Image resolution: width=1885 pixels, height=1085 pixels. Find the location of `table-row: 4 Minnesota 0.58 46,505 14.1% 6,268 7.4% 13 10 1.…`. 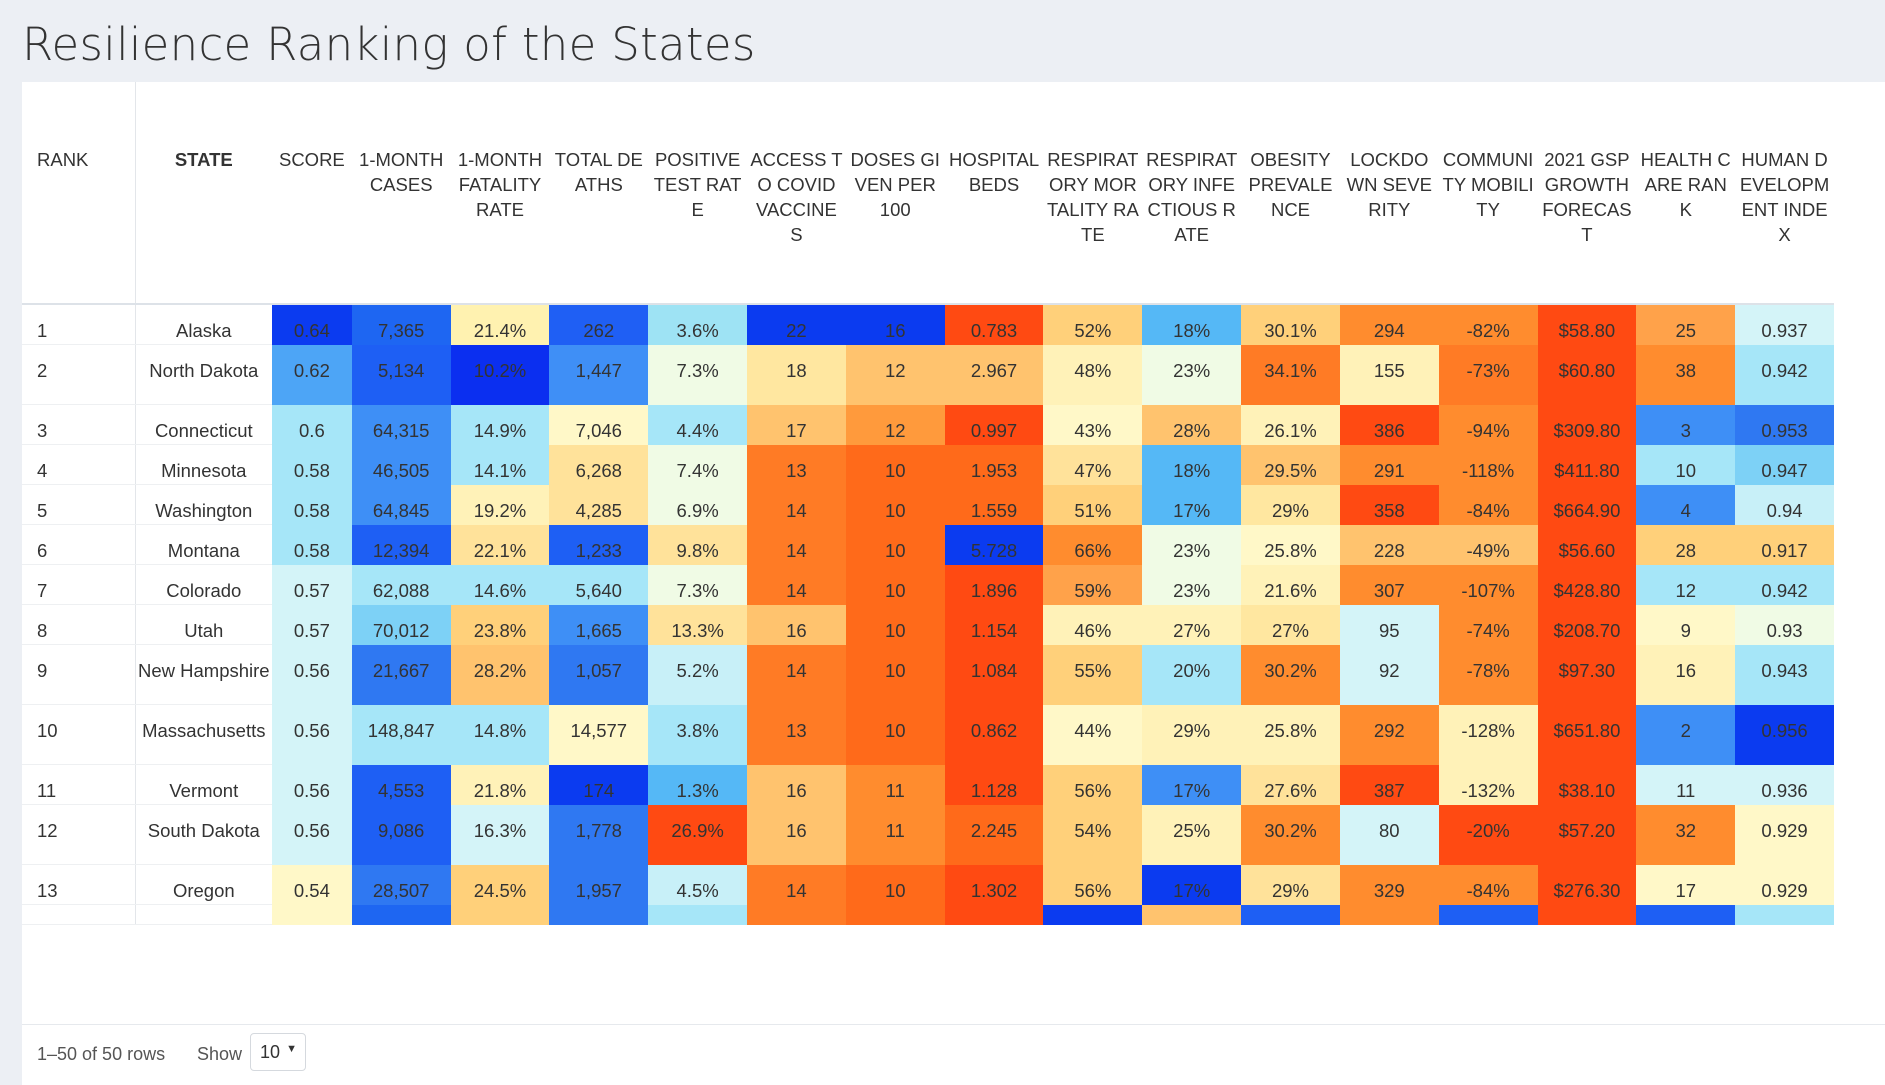

table-row: 4 Minnesota 0.58 46,505 14.1% 6,268 7.4% 13 10 1.… is located at coordinates (928, 464).